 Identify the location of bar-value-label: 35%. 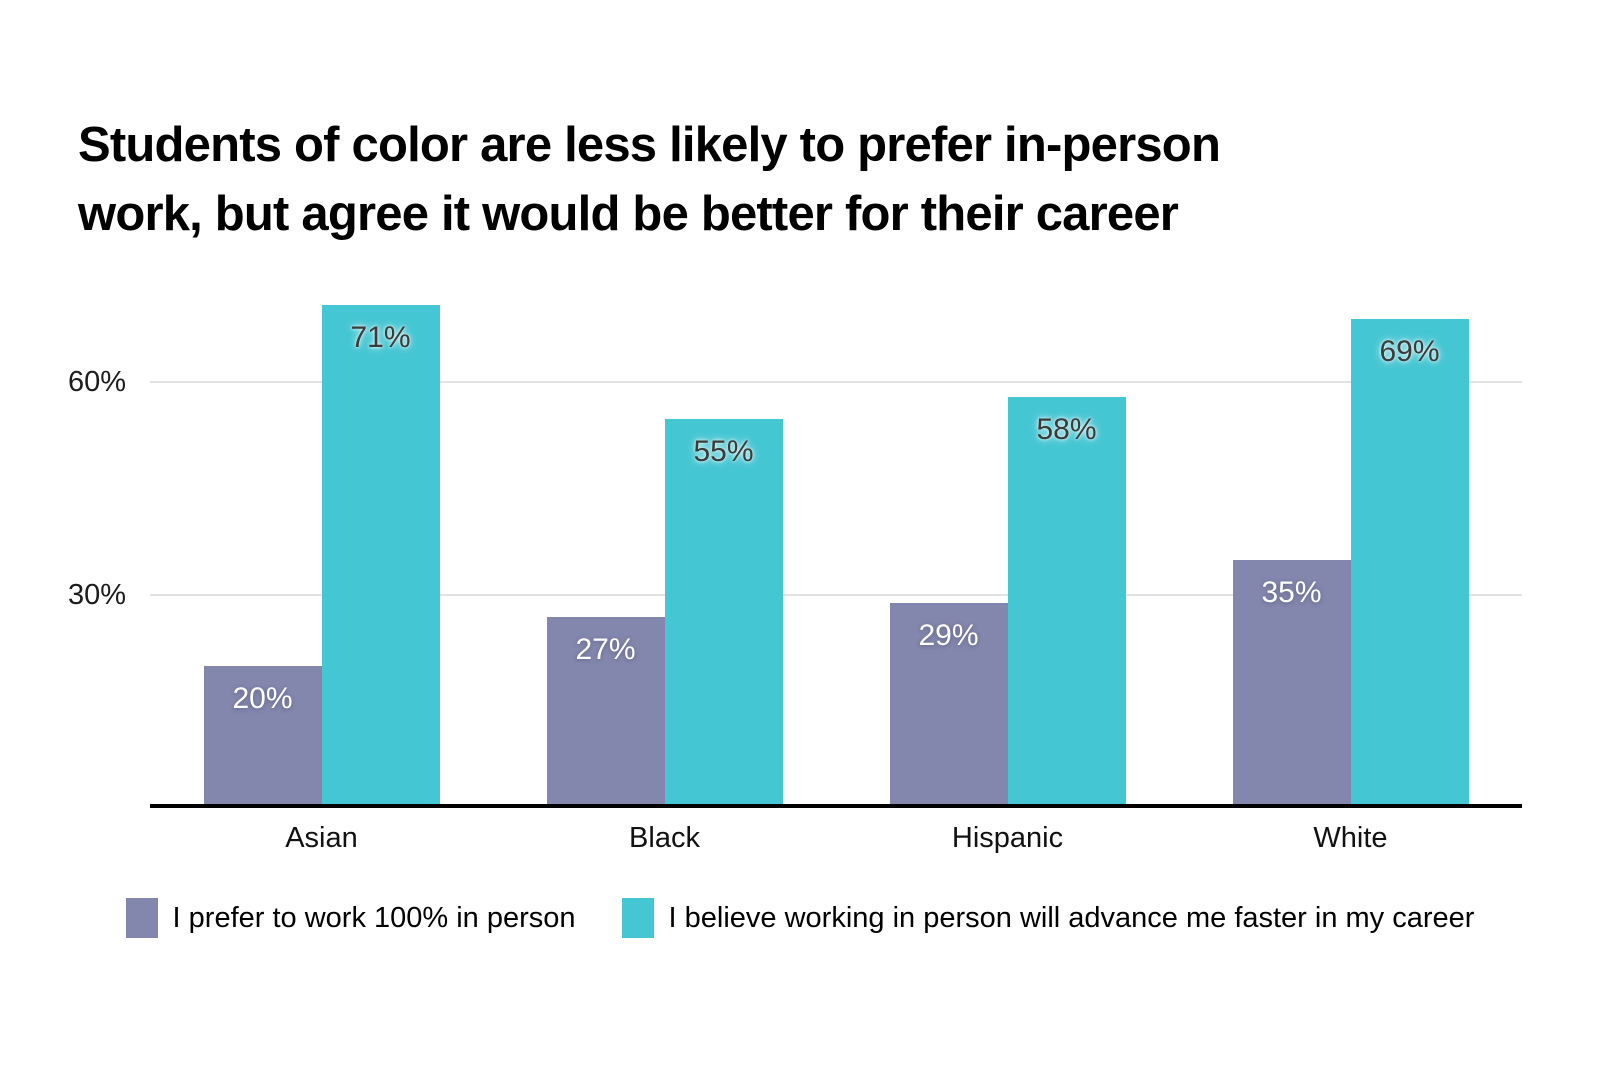
(1291, 593).